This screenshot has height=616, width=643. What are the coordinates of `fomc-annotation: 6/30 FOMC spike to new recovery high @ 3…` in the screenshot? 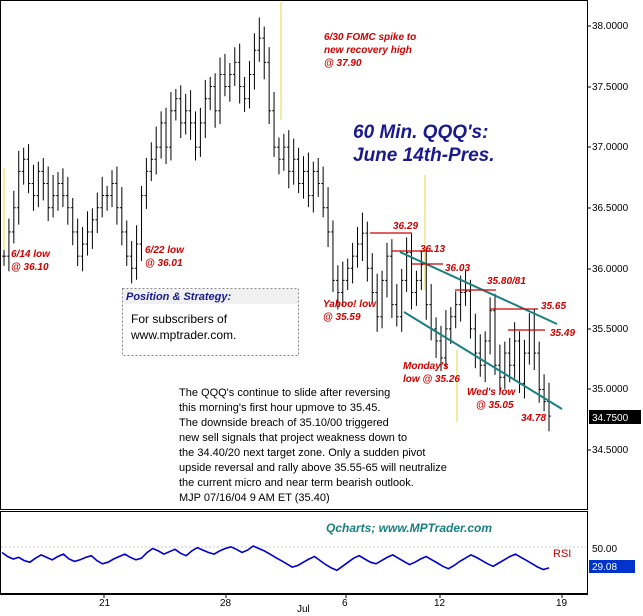 It's located at (371, 50).